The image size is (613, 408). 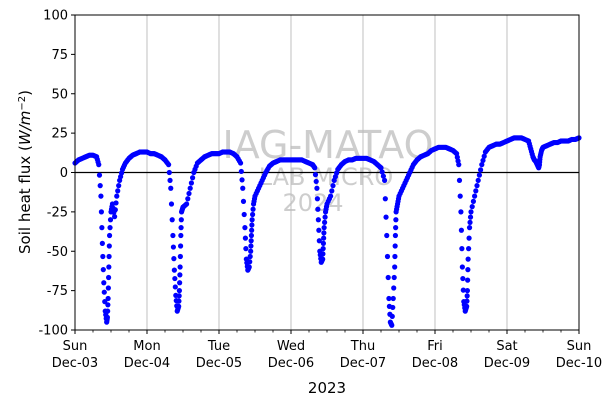 What do you see at coordinates (59, 55) in the screenshot?
I see `y-tick-label: 75` at bounding box center [59, 55].